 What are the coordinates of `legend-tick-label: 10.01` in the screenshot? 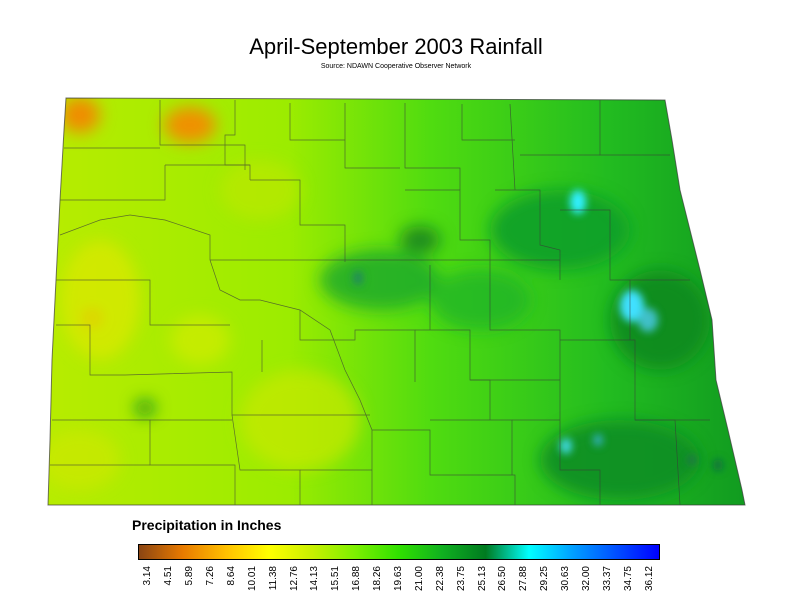 It's located at (252, 579).